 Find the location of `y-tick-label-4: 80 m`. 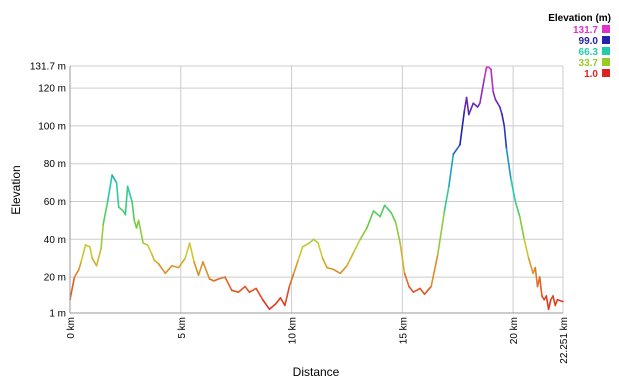

y-tick-label-4: 80 m is located at coordinates (55, 164).